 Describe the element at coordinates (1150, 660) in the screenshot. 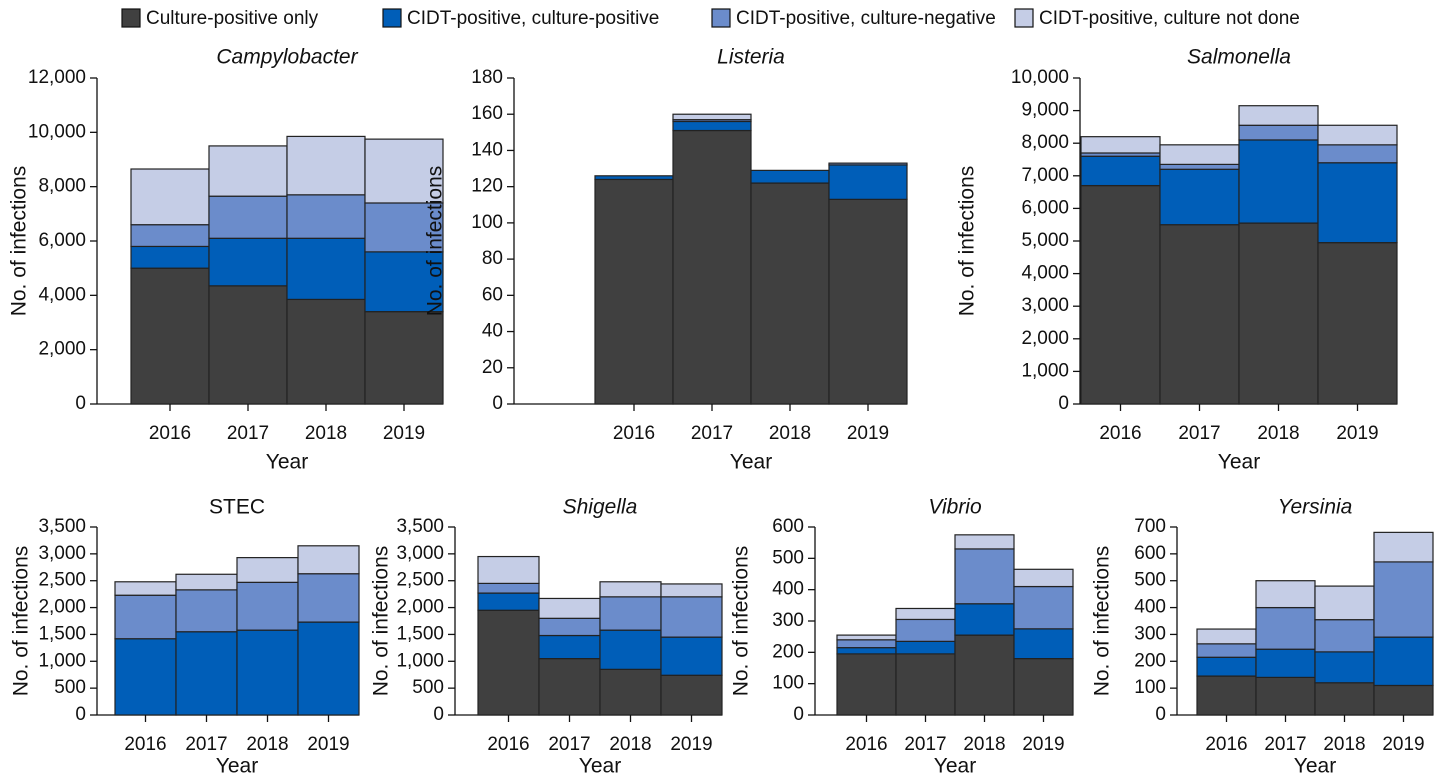

I see `y-tick-label: 200` at that location.